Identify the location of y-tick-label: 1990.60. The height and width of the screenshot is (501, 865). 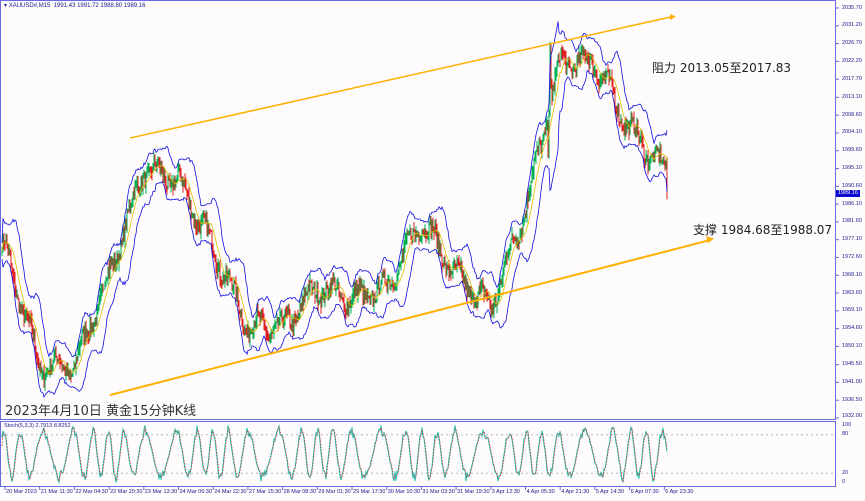
(852, 185).